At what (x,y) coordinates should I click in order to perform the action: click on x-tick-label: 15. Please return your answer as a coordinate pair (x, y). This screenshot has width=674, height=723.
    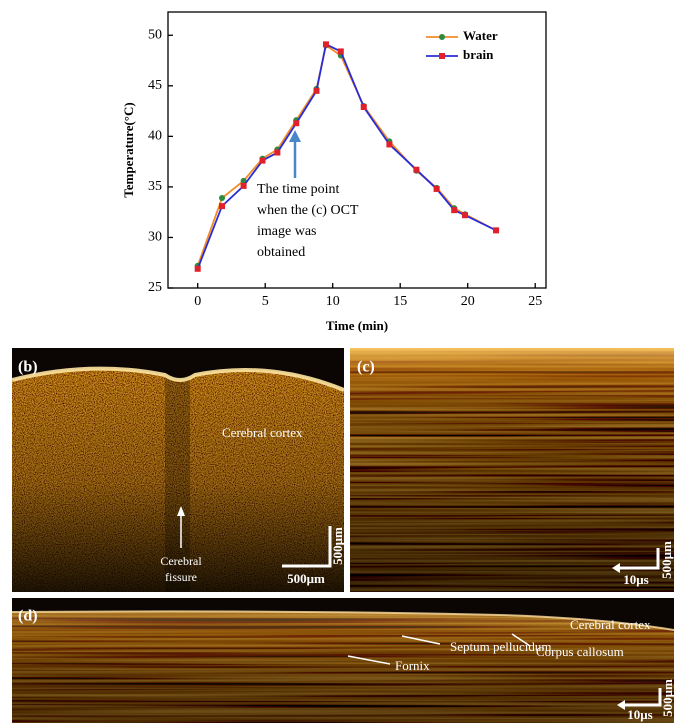
    Looking at the image, I should click on (400, 301).